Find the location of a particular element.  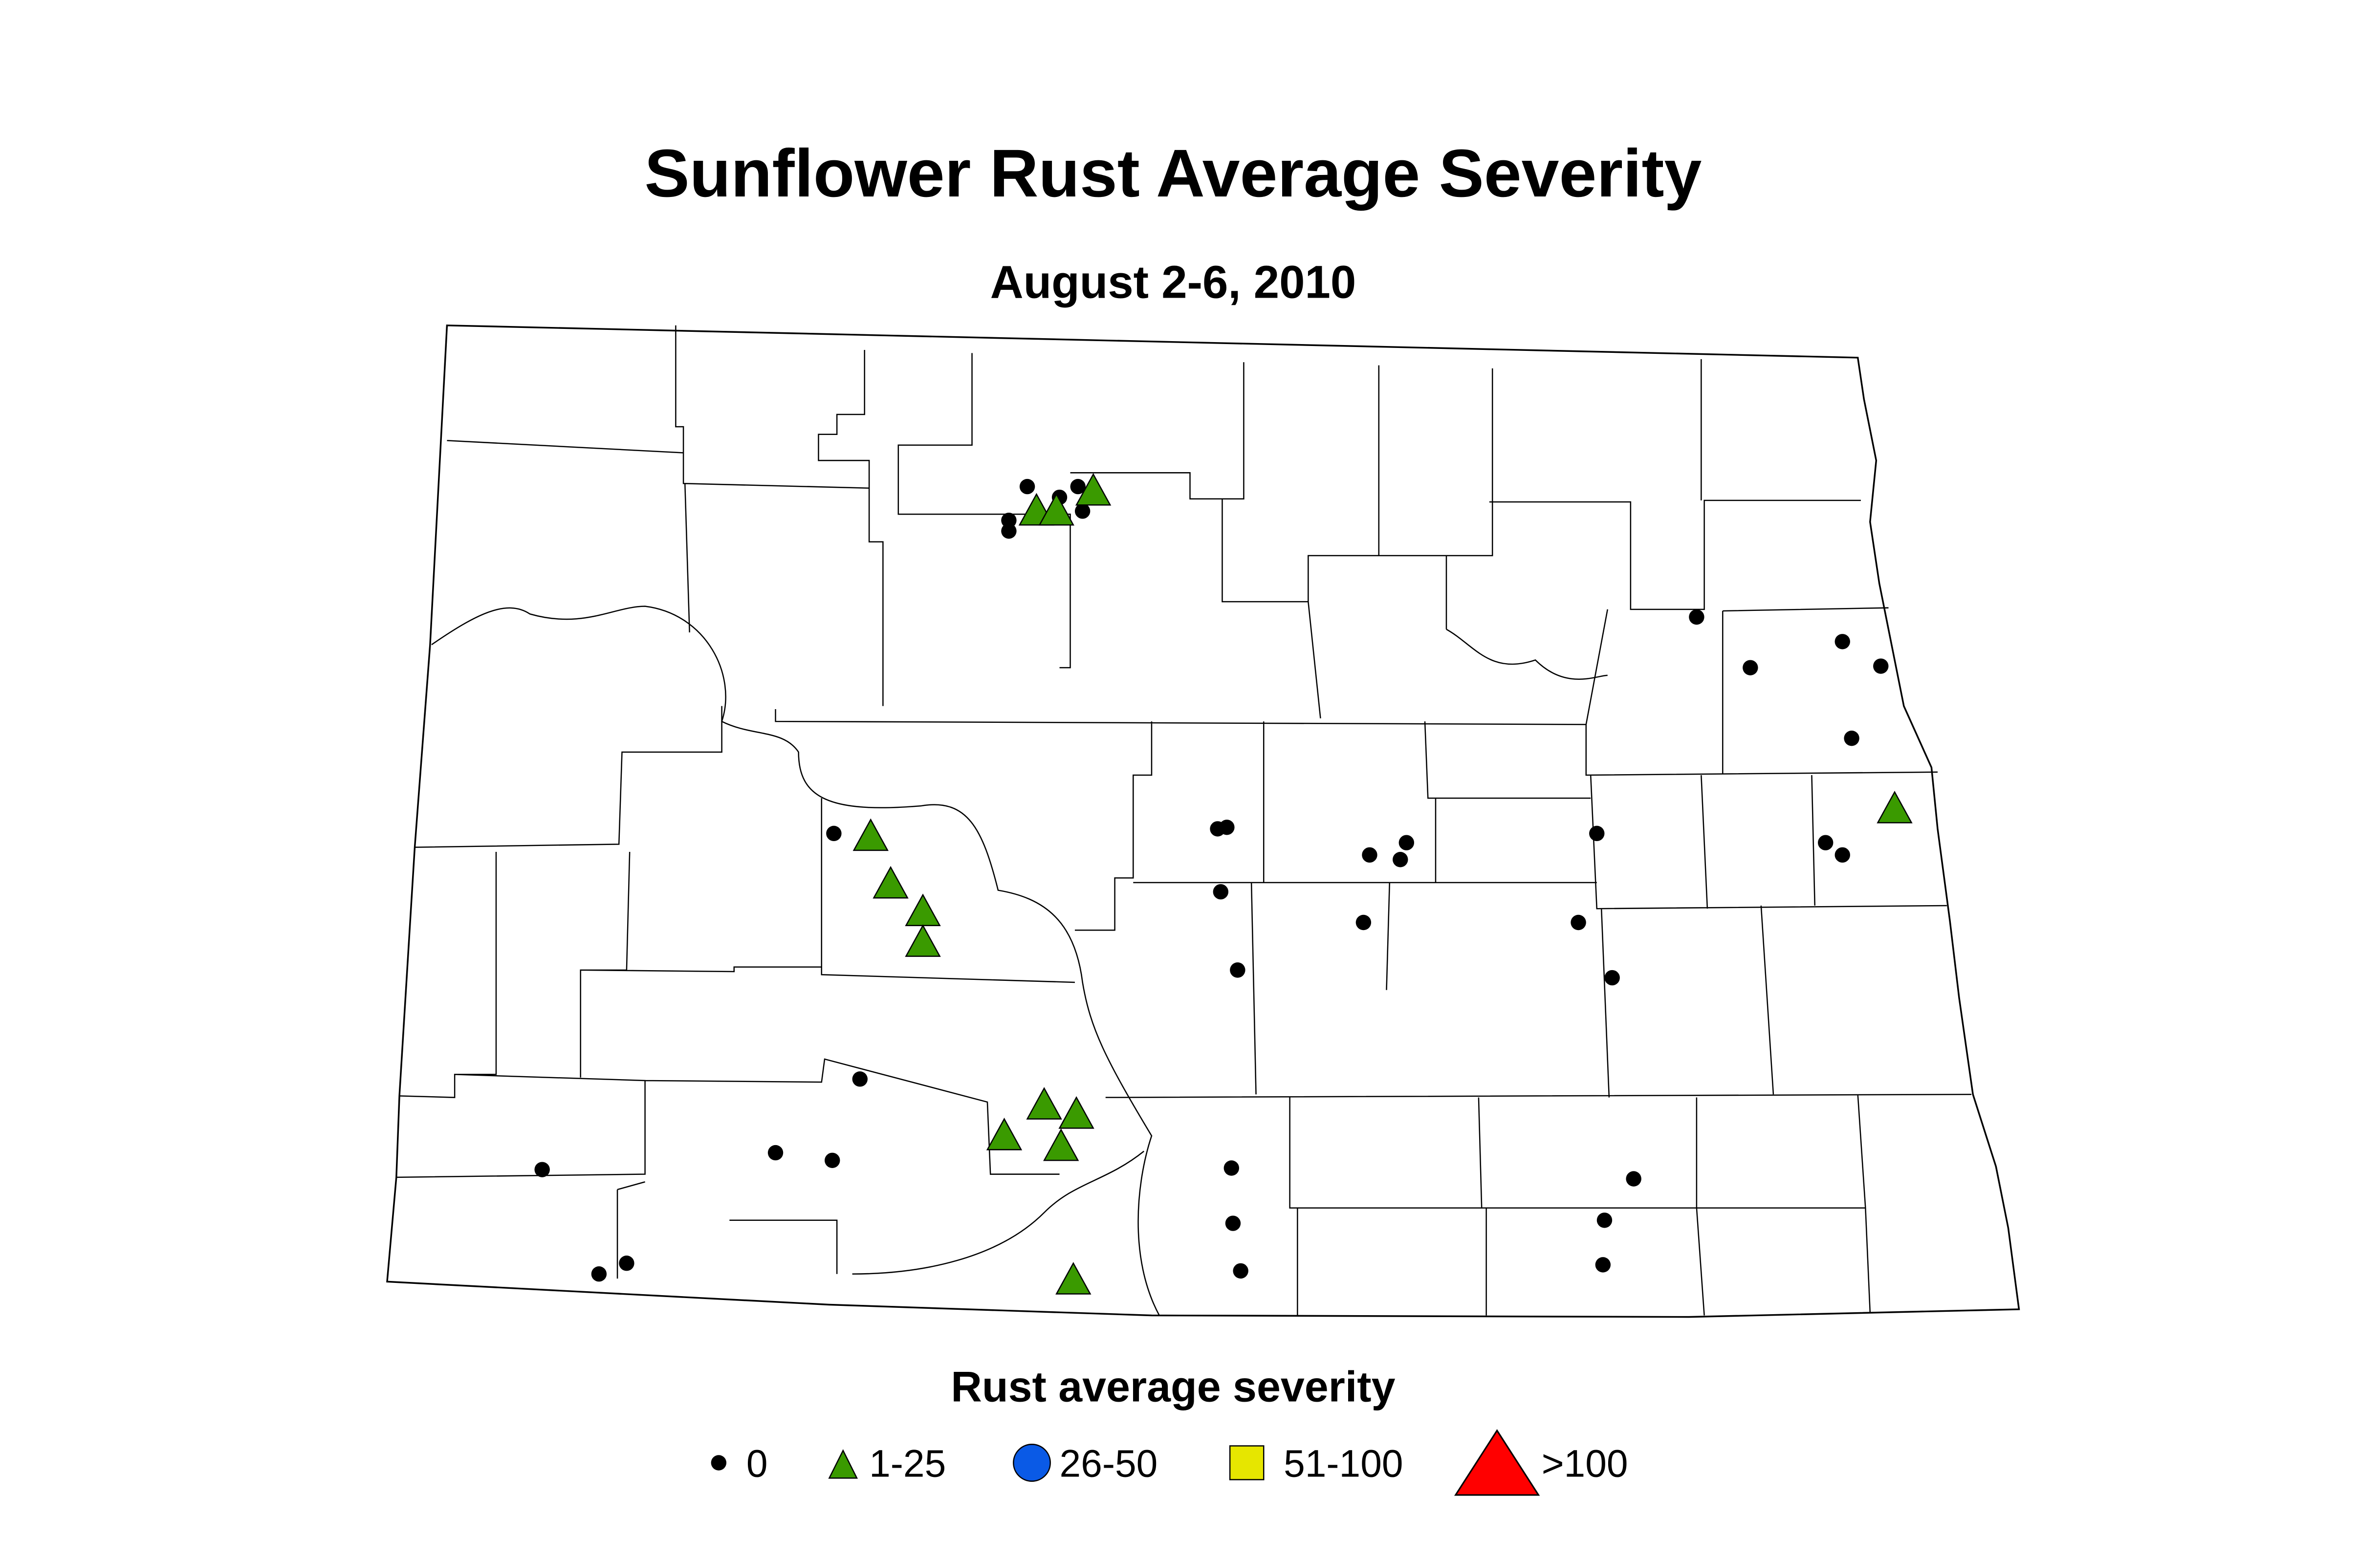

map-subtitle: August 2-6, 2010 is located at coordinates (1173, 281).